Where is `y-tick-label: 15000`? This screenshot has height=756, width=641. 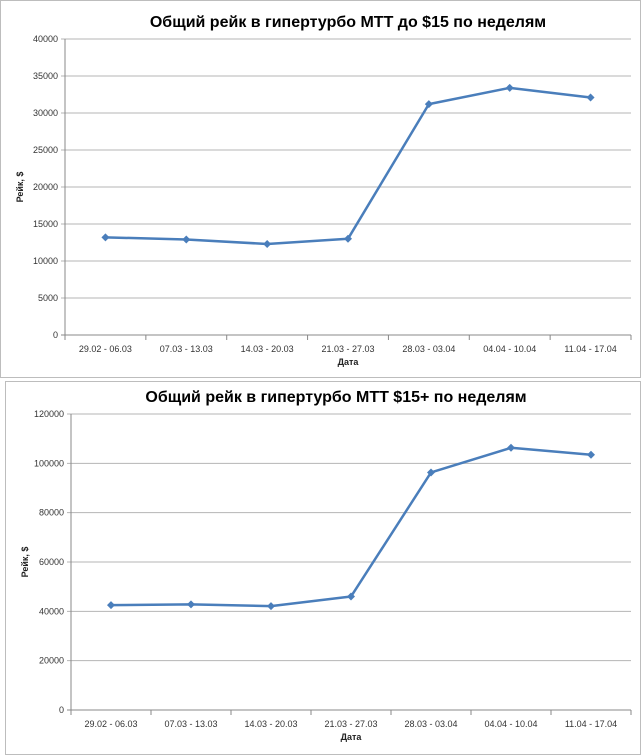 y-tick-label: 15000 is located at coordinates (45, 224).